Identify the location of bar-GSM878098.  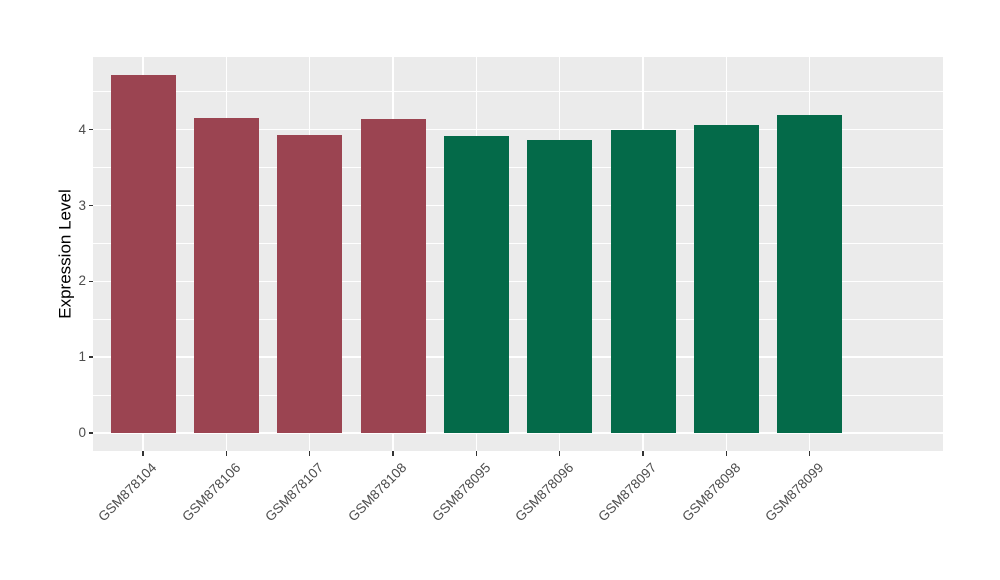
(726, 279).